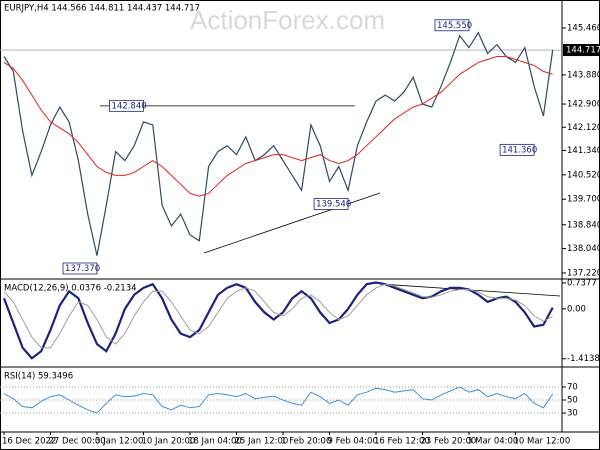  Describe the element at coordinates (215, 442) in the screenshot. I see `x-tick-label: 18 Jan 04:00` at that location.